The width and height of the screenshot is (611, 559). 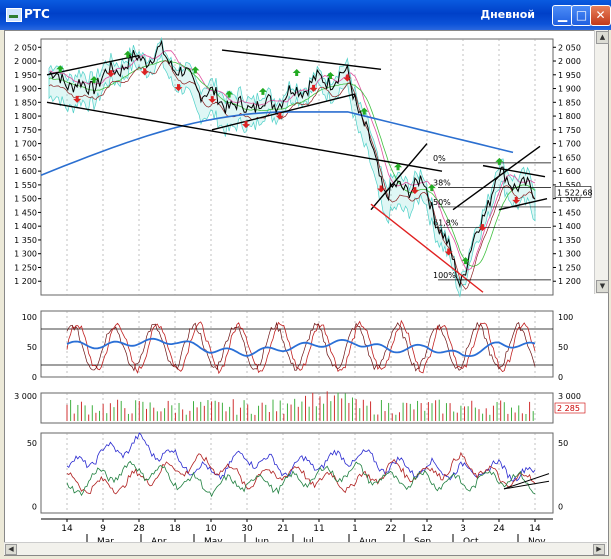 I want to click on fib-level-label: 61,8%, so click(x=446, y=223).